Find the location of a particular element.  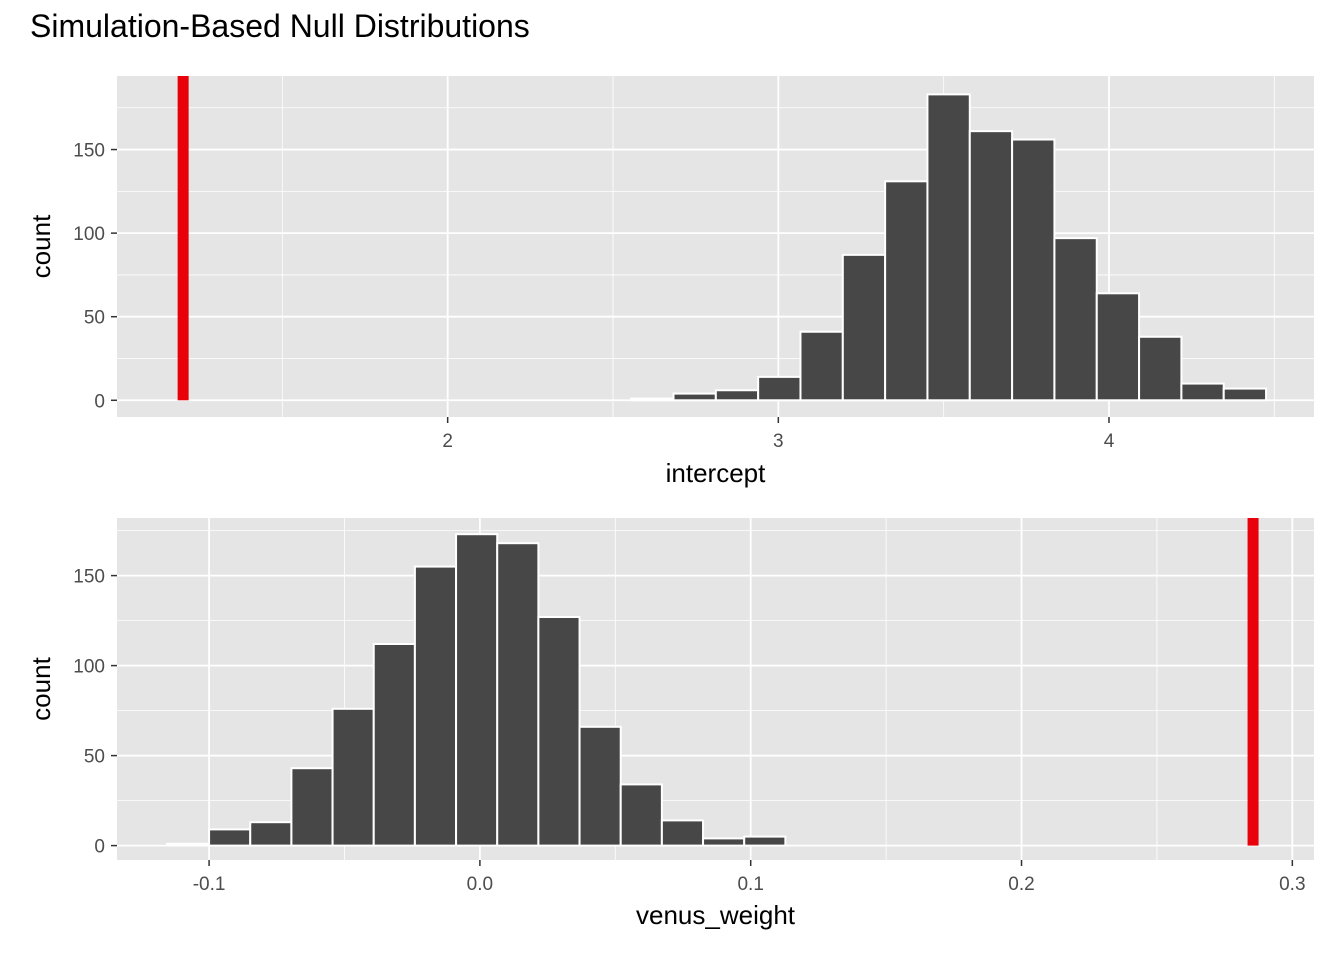

x-tick-label: 0.2 is located at coordinates (1021, 884).